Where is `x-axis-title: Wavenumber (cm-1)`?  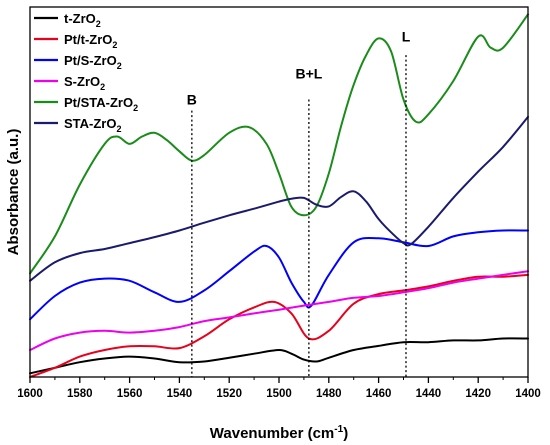
x-axis-title: Wavenumber (cm-1) is located at coordinates (279, 433).